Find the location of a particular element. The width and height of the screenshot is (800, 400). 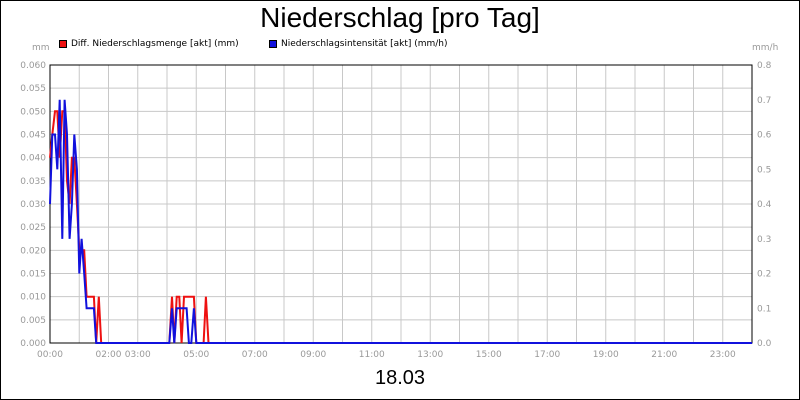

y-left-tick-label: 0.015 is located at coordinates (33, 275).